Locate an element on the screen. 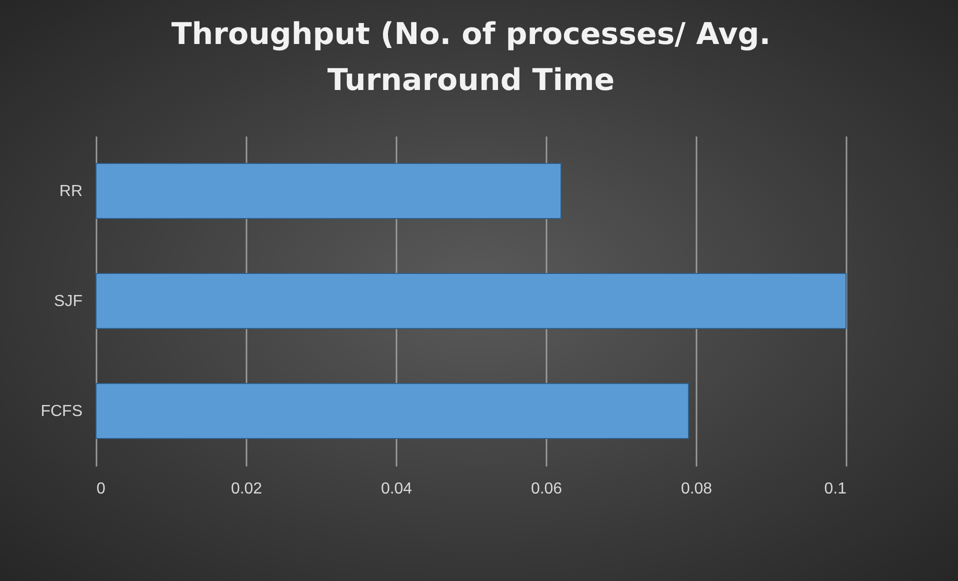  y-tick-label: FCFS is located at coordinates (61, 411).